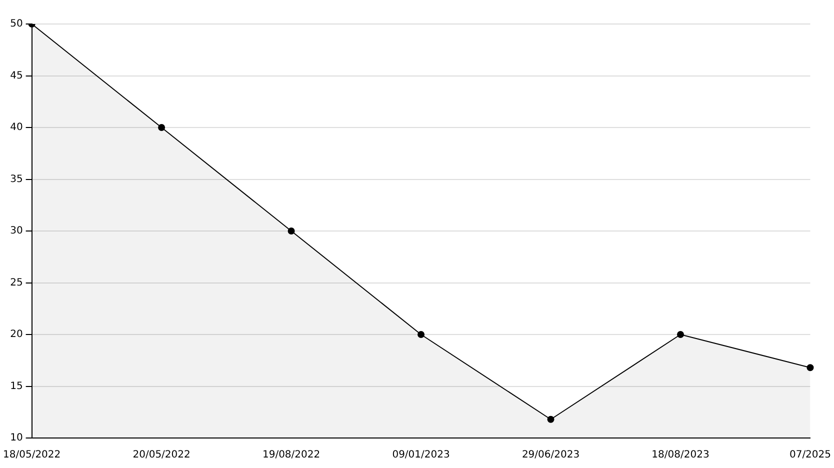 The height and width of the screenshot is (468, 834). What do you see at coordinates (421, 455) in the screenshot?
I see `x-tick-label: 09/01/2023` at bounding box center [421, 455].